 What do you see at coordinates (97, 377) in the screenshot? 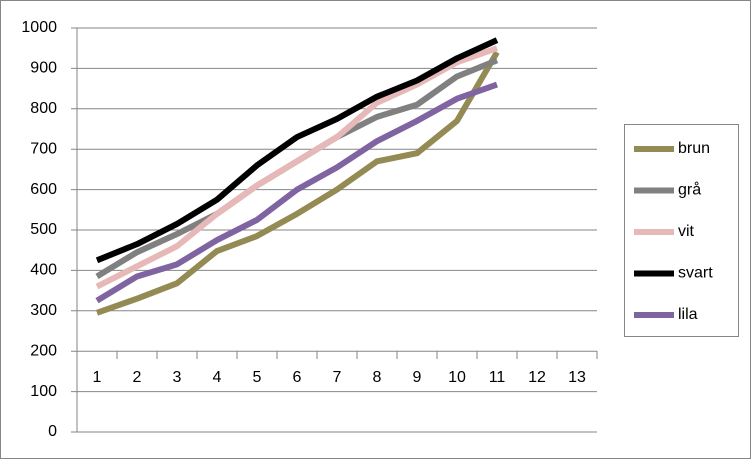
I see `x-tick-label: 1` at bounding box center [97, 377].